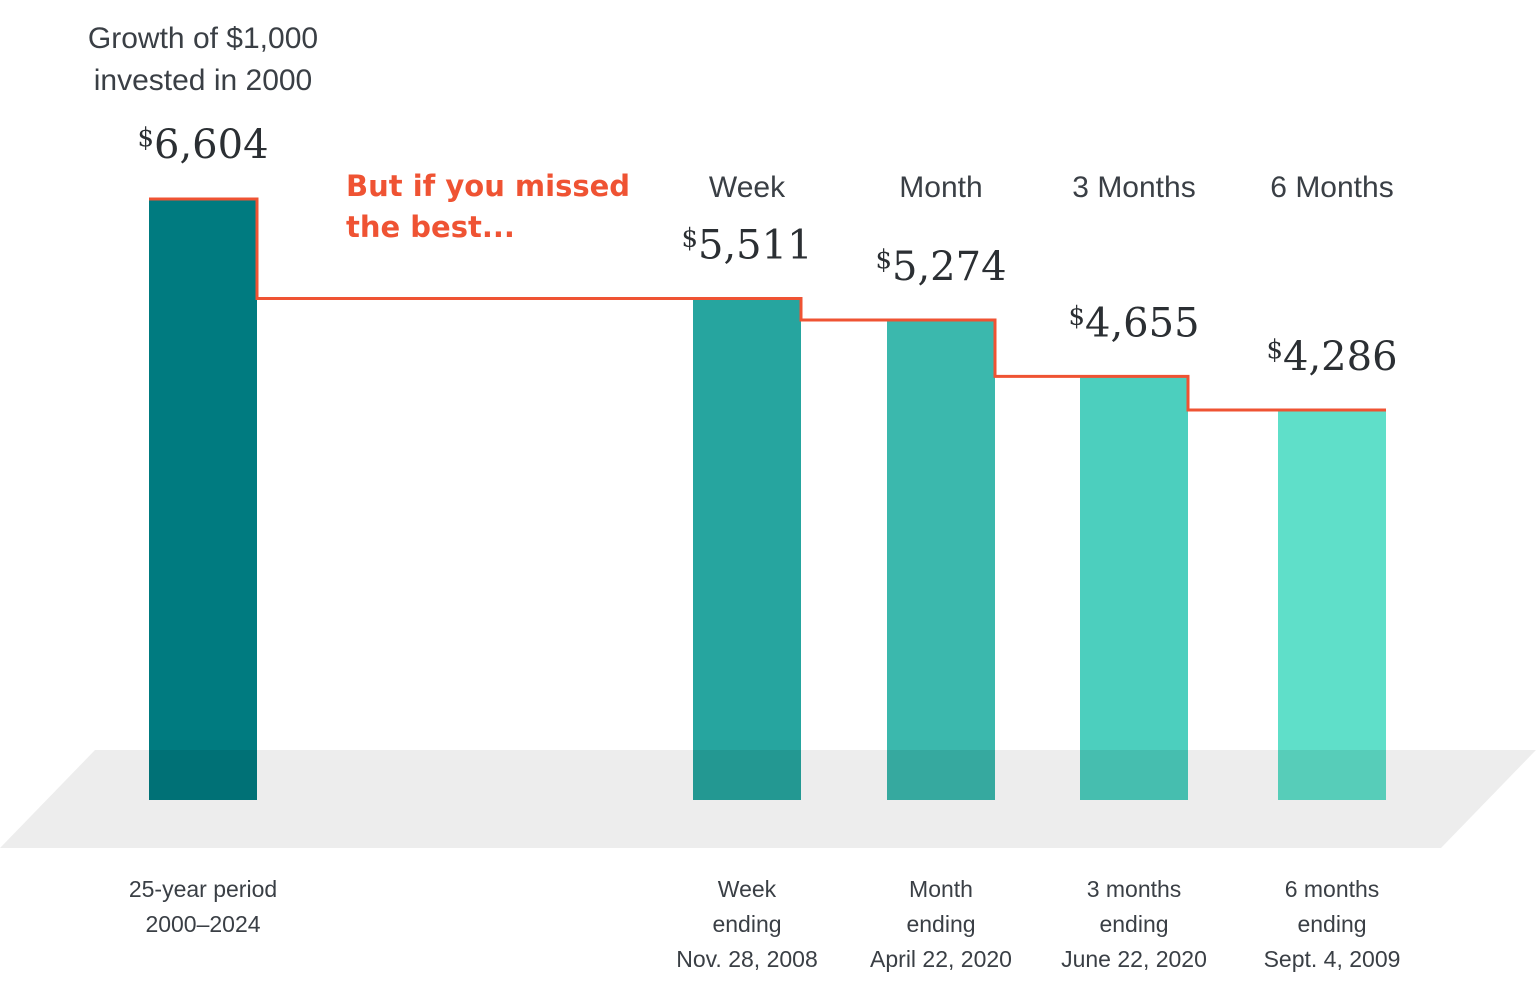 This screenshot has width=1536, height=1000. What do you see at coordinates (1332, 959) in the screenshot?
I see `category-label-5-line-3: Sept. 4, 2009` at bounding box center [1332, 959].